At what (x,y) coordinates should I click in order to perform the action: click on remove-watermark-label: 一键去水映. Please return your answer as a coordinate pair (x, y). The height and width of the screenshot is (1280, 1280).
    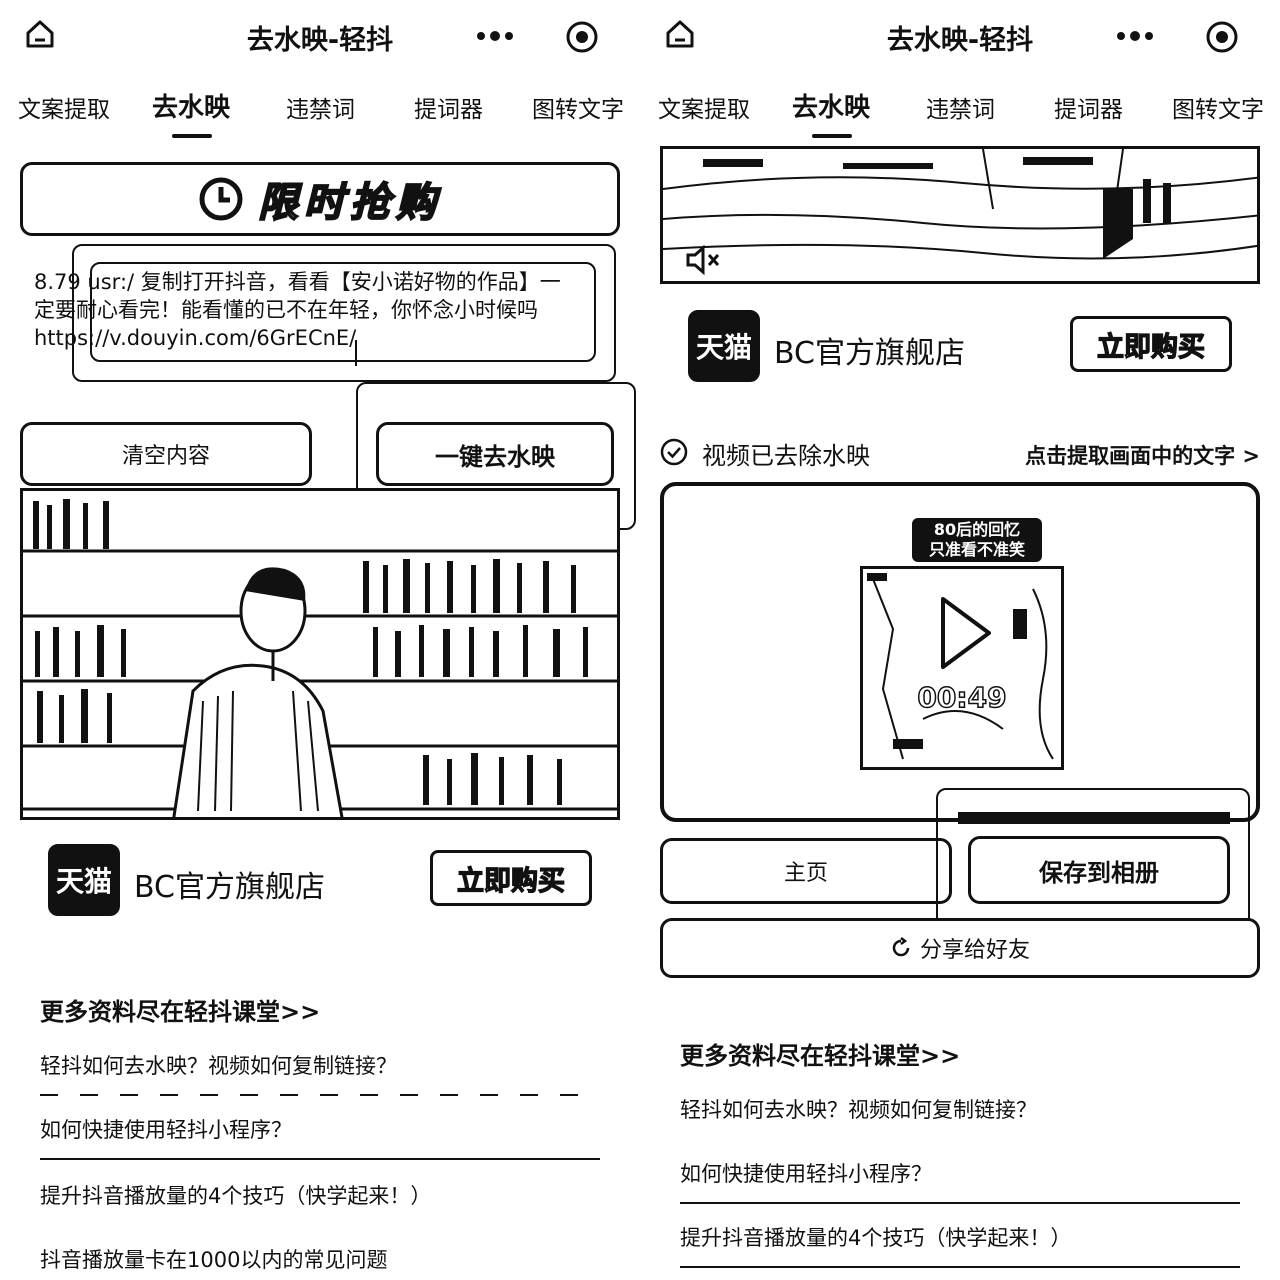
    Looking at the image, I should click on (495, 456).